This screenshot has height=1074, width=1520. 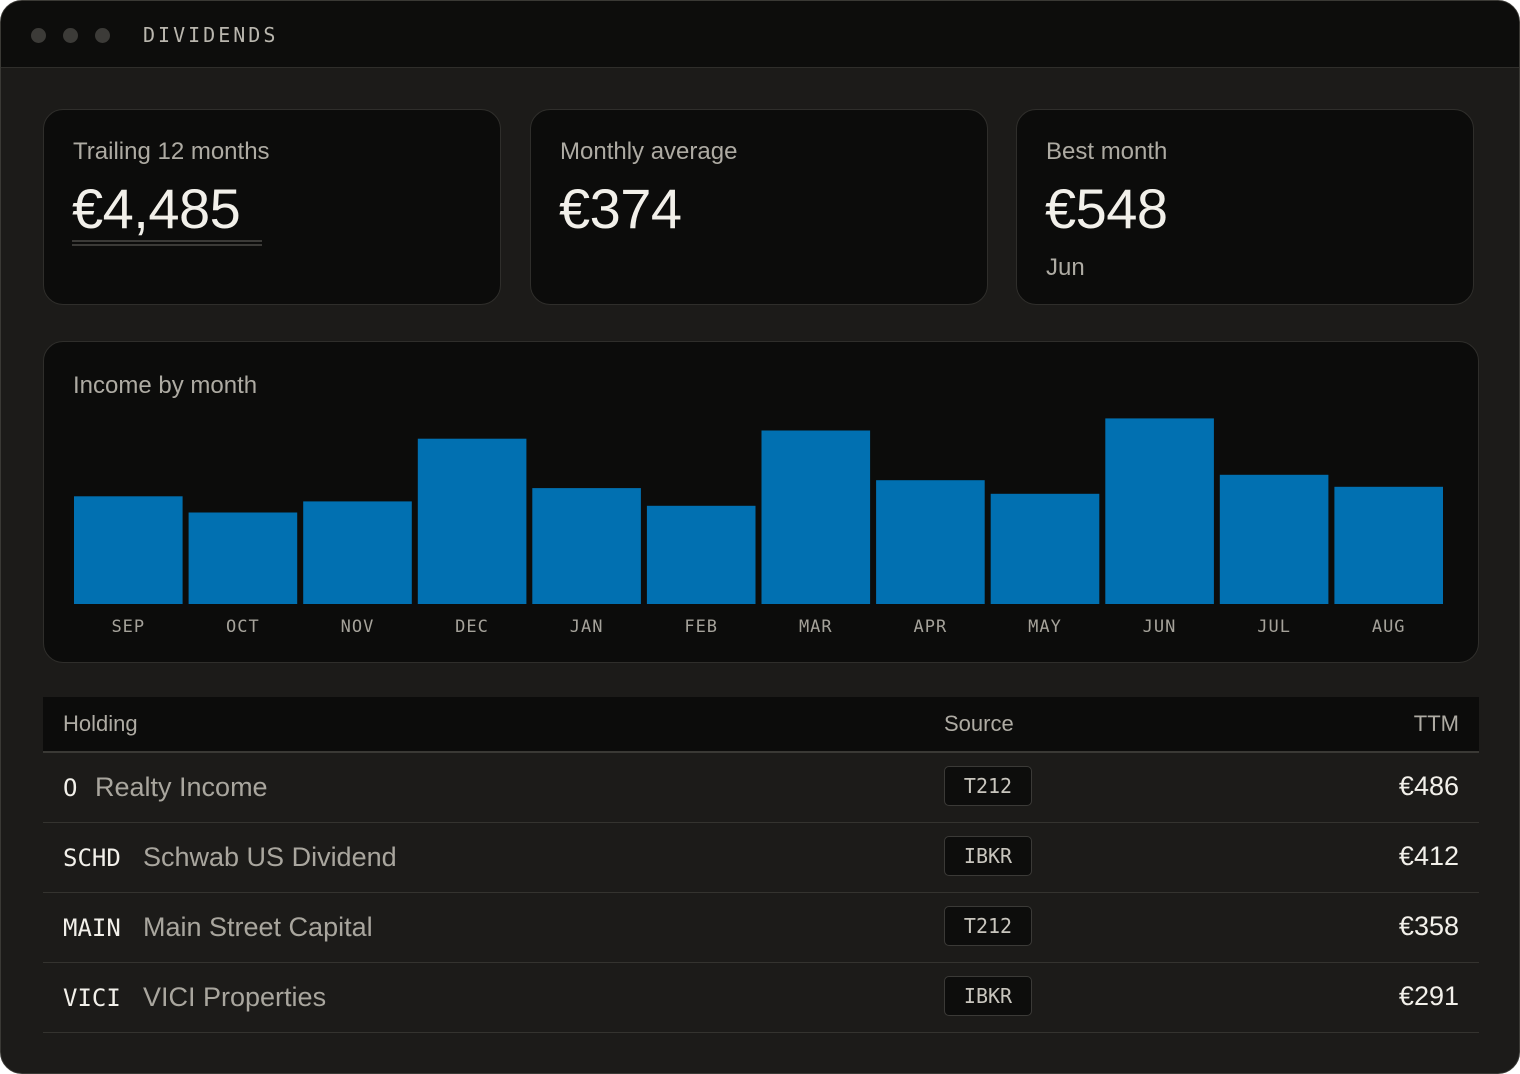 What do you see at coordinates (1428, 996) in the screenshot?
I see `holding-ttm: €291` at bounding box center [1428, 996].